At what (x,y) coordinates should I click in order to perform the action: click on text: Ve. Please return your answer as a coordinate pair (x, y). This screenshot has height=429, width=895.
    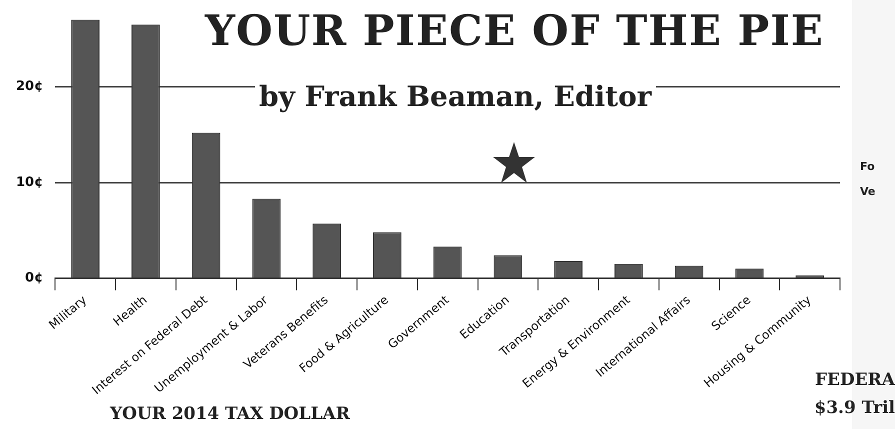
    Looking at the image, I should click on (868, 191).